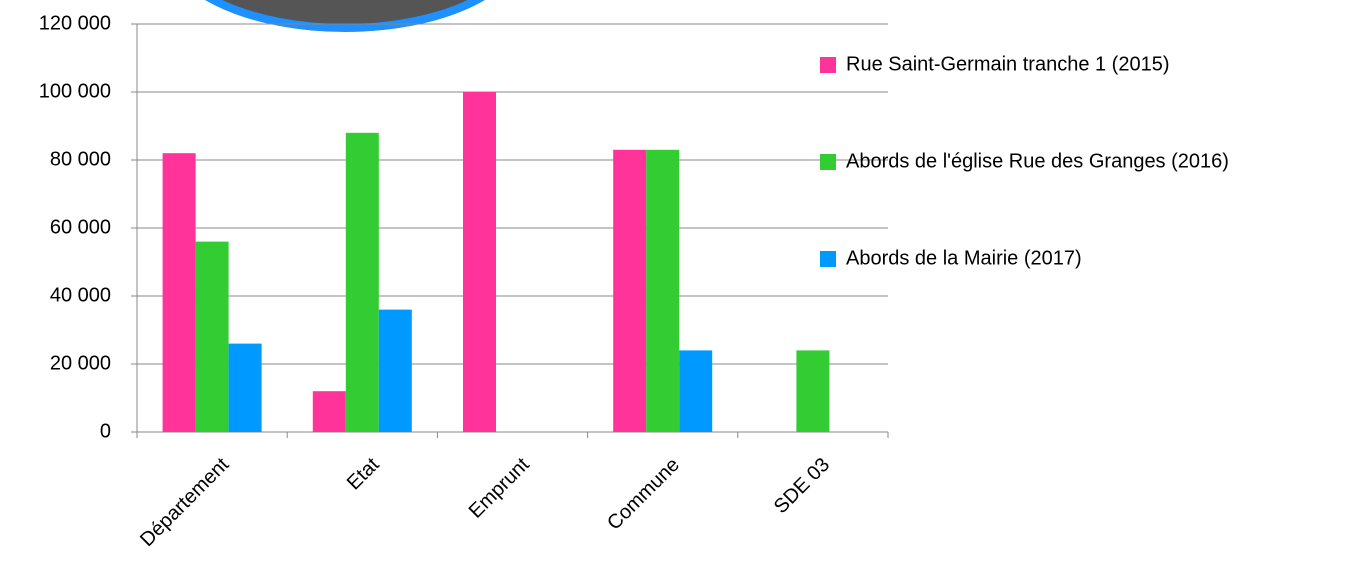  What do you see at coordinates (1008, 64) in the screenshot?
I see `legend-label: Rue Saint-Germain tranche 1 (2015)` at bounding box center [1008, 64].